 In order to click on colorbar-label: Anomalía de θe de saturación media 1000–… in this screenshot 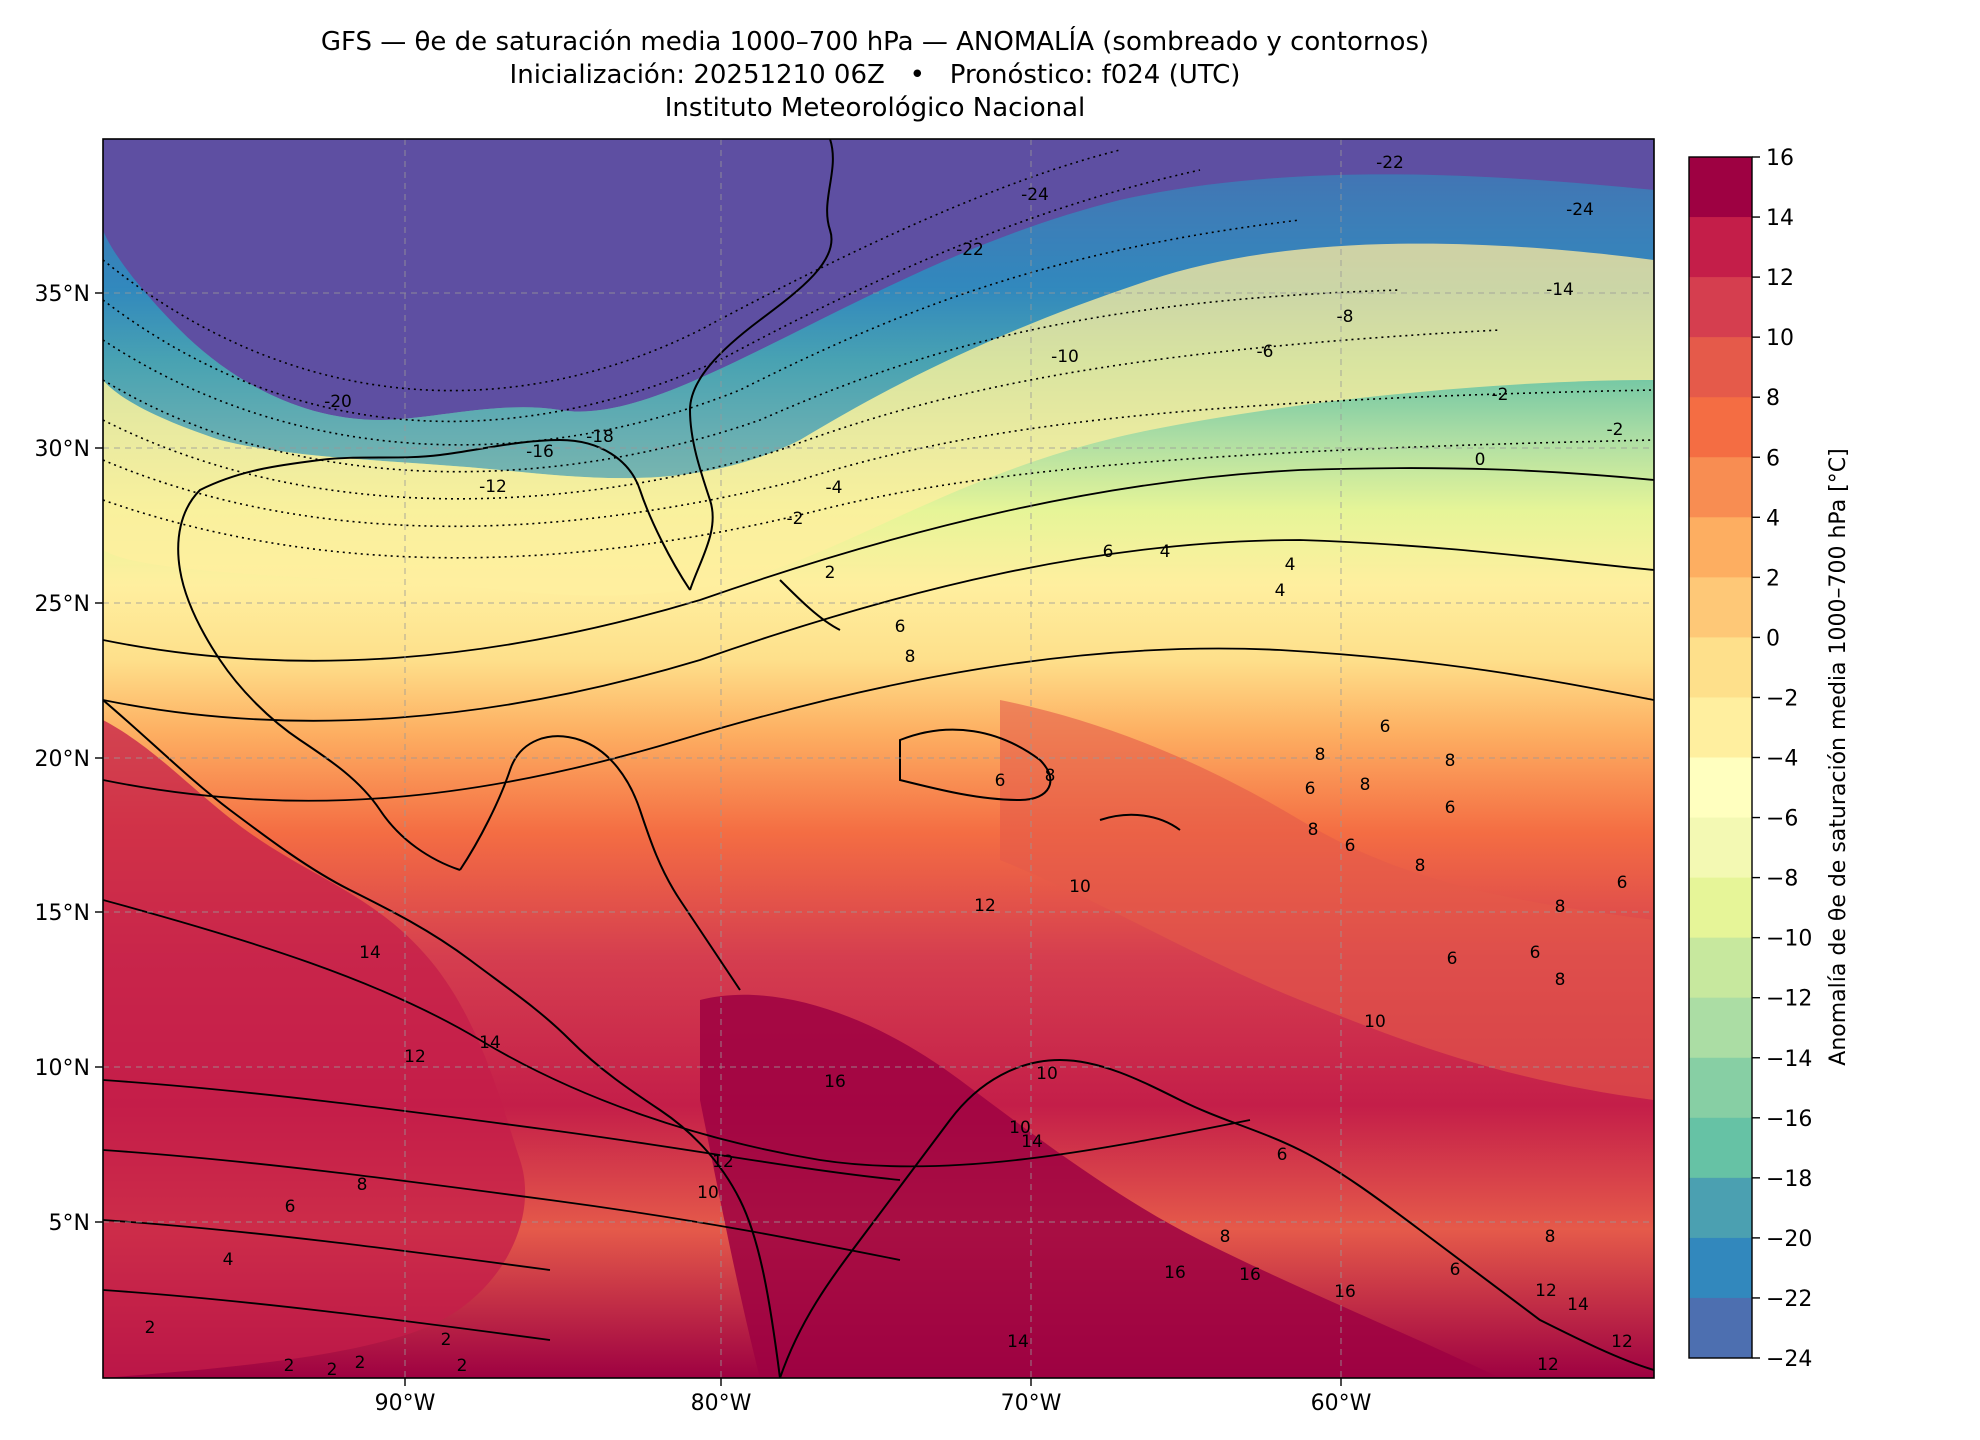, I will do `click(1838, 756)`.